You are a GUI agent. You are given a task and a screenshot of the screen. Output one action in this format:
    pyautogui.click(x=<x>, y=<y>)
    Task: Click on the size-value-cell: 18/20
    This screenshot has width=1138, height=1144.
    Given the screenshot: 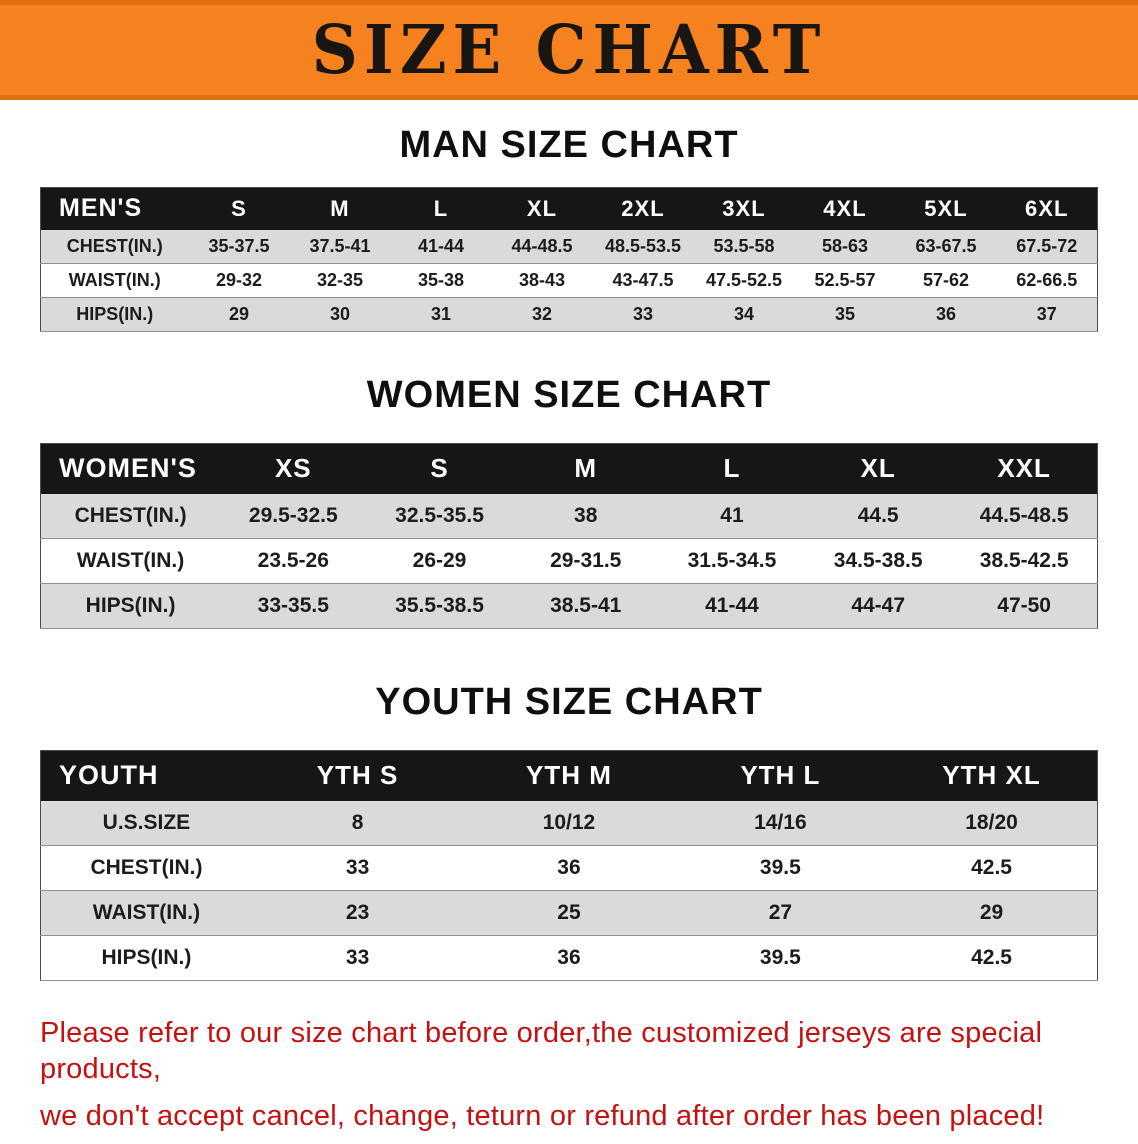 What is the action you would take?
    pyautogui.click(x=991, y=822)
    